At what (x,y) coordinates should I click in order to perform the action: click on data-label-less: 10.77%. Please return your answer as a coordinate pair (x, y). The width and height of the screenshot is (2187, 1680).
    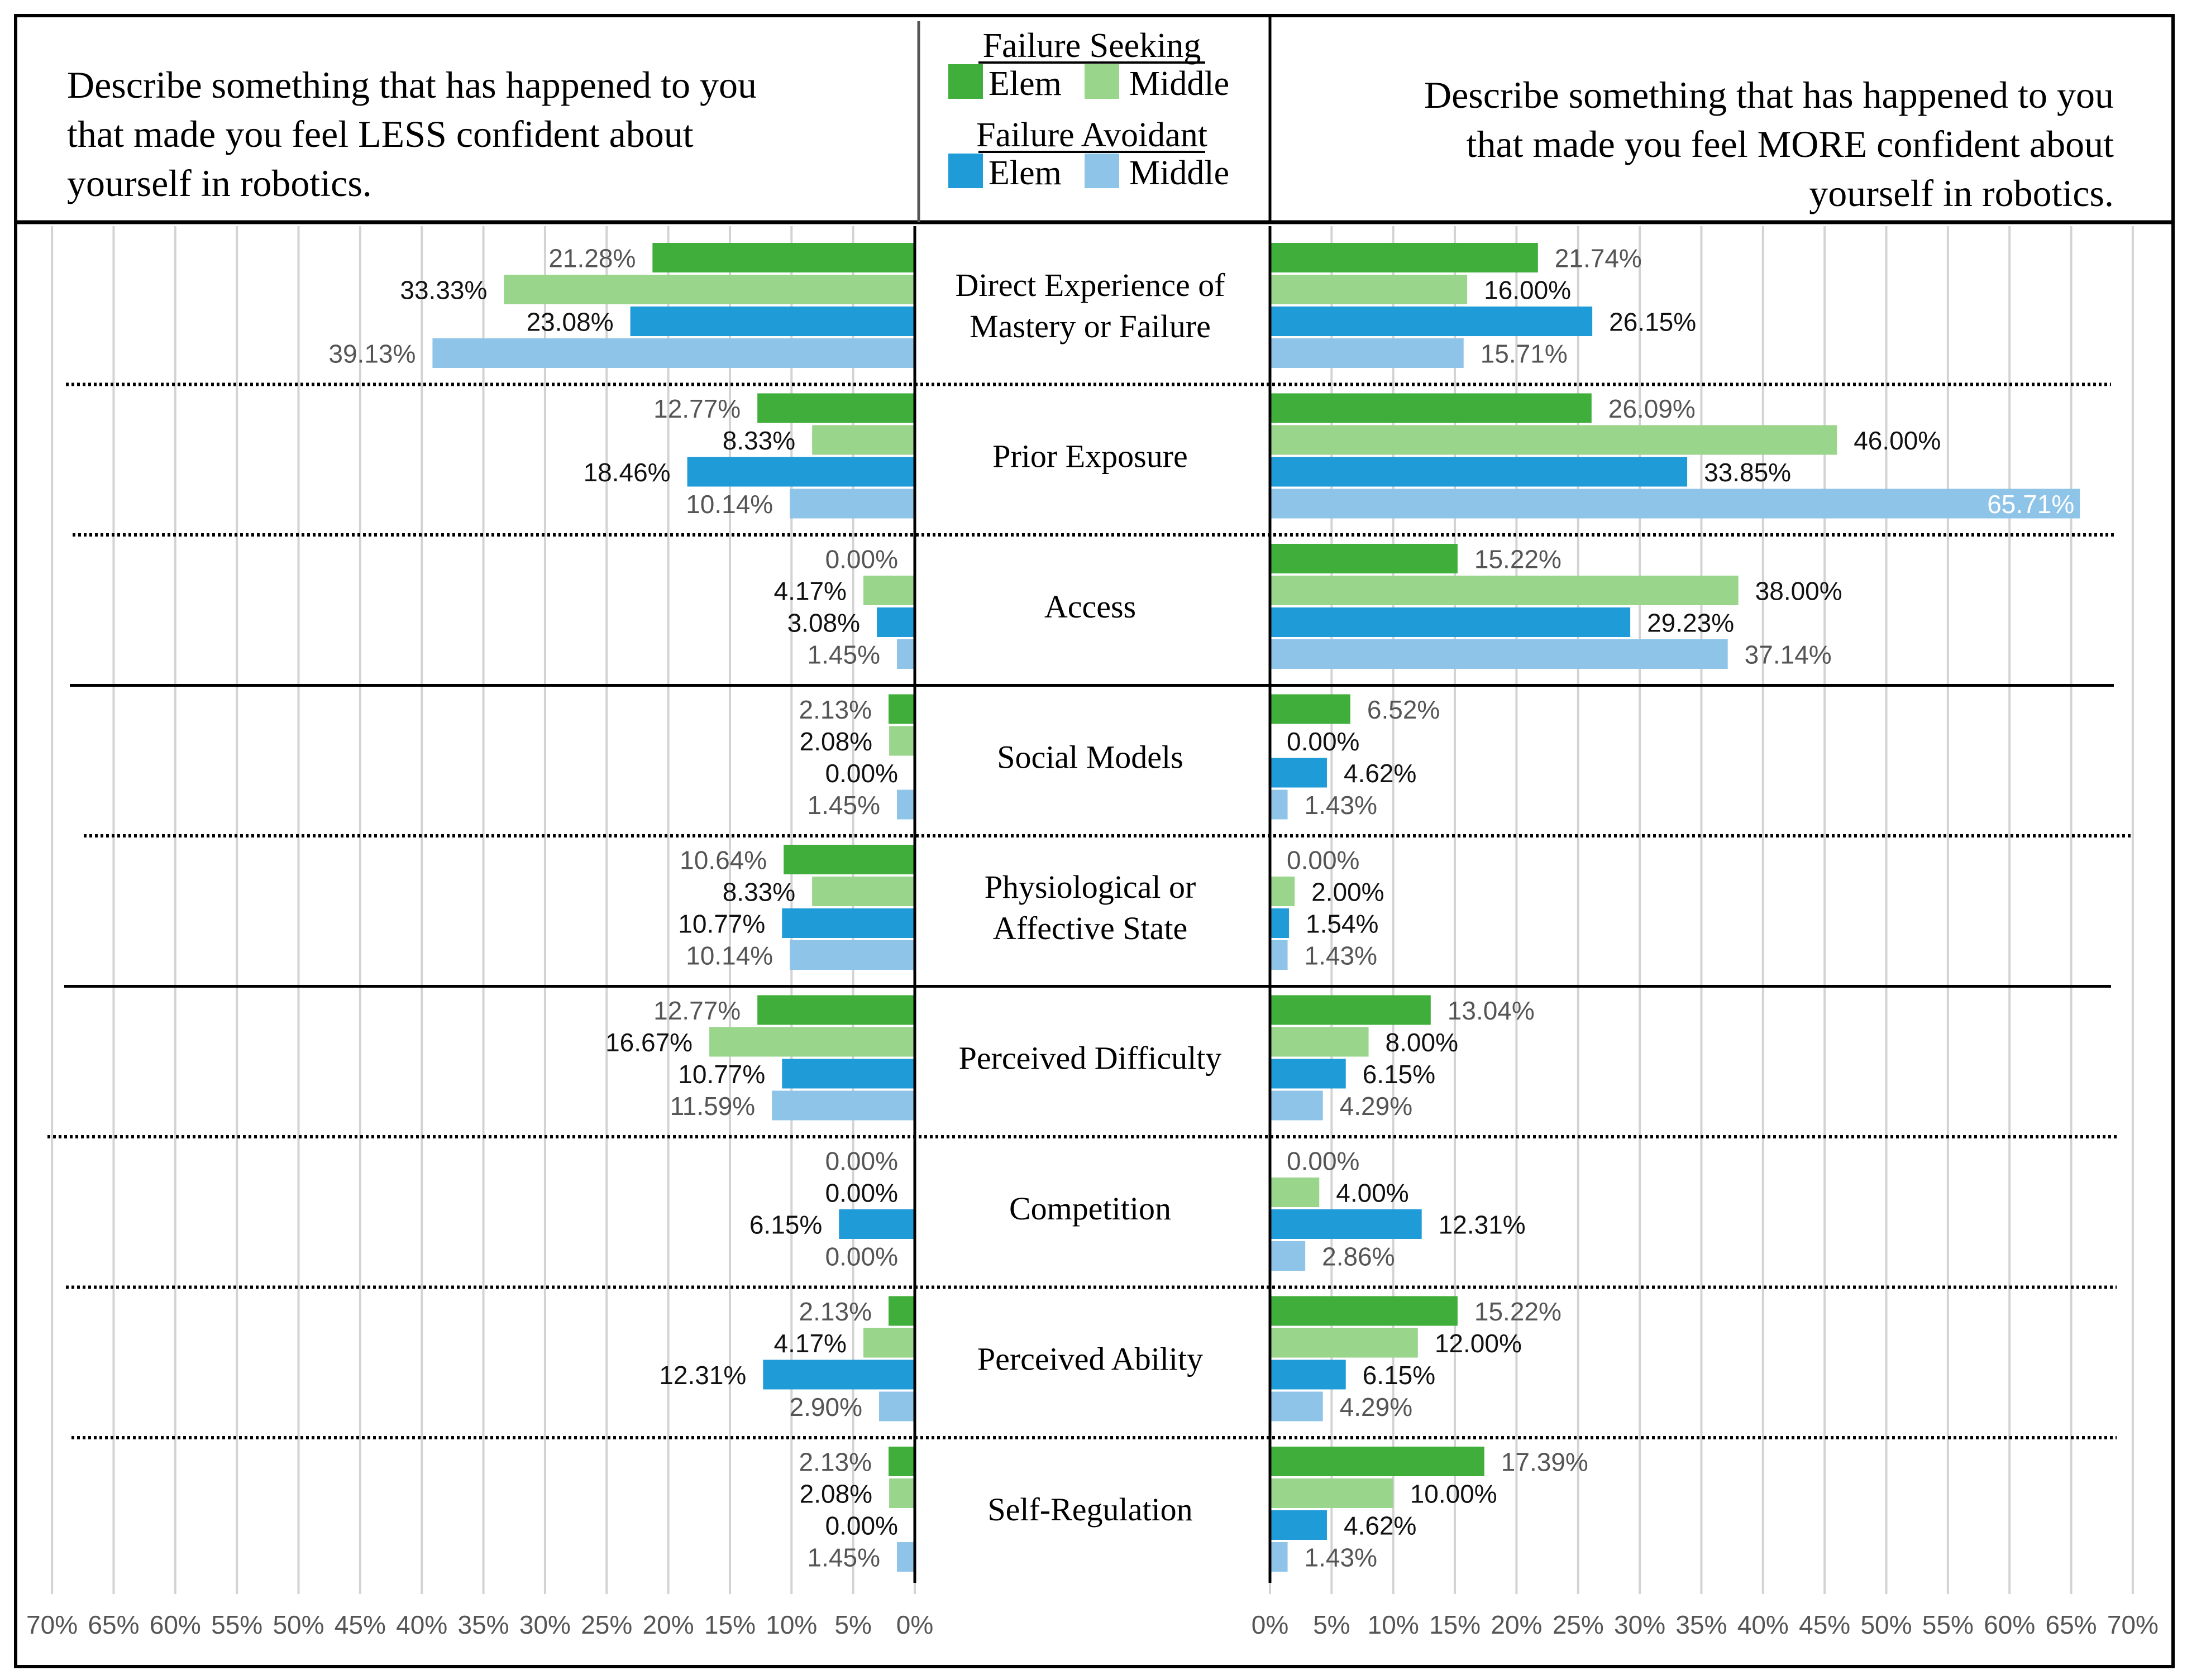
    Looking at the image, I should click on (722, 924).